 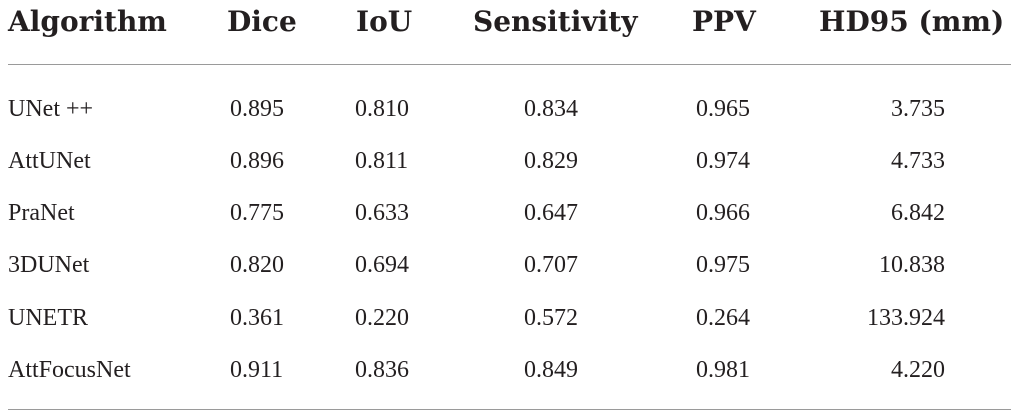 What do you see at coordinates (912, 21) in the screenshot?
I see `header-hd95: HD95 (mm)` at bounding box center [912, 21].